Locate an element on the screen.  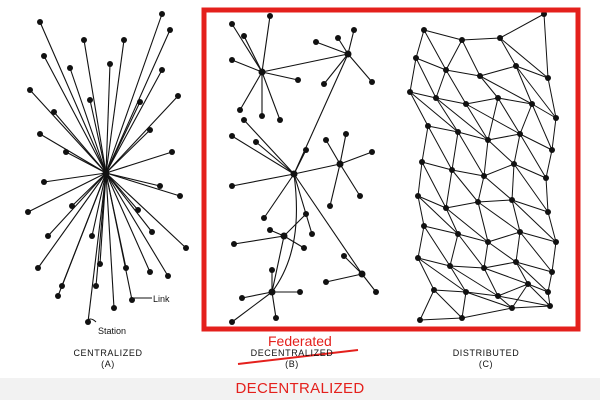
link-annotation: Link is located at coordinates (161, 299).